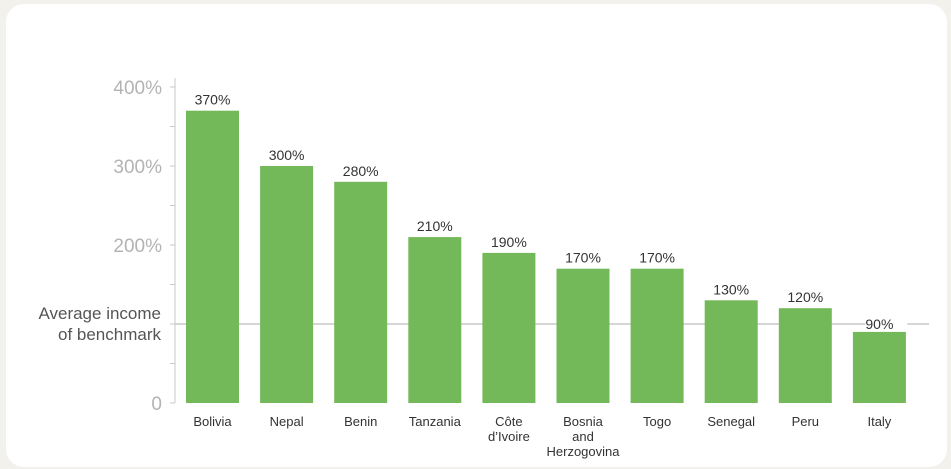  I want to click on value-label: 190%, so click(509, 242).